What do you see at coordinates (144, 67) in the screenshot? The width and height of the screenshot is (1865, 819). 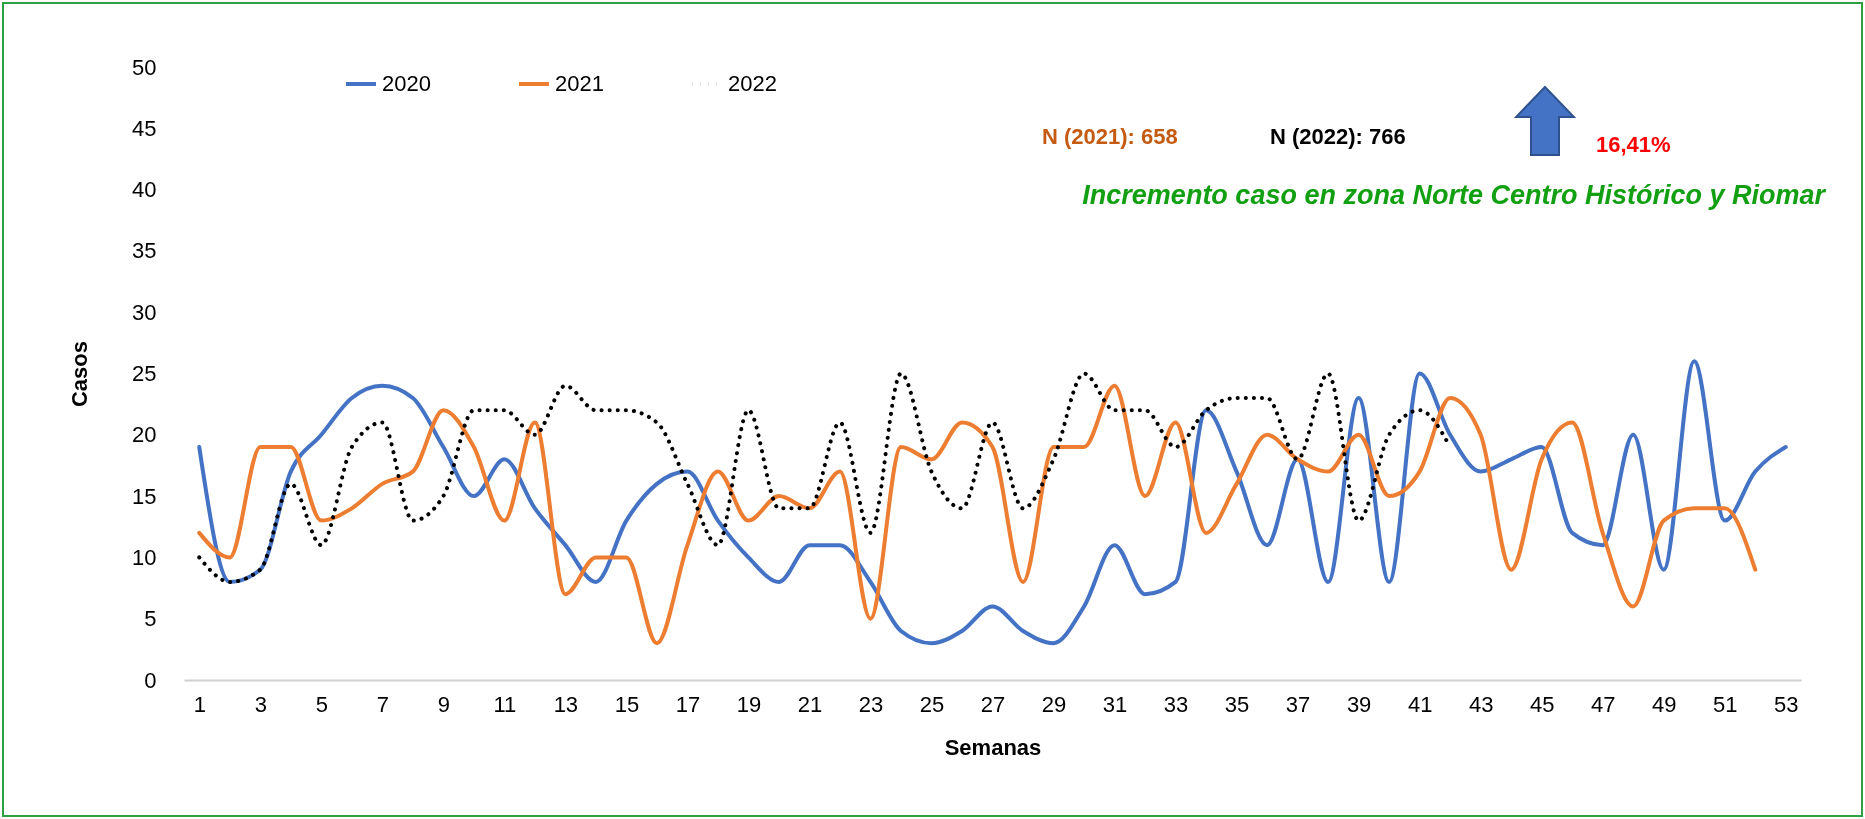 I see `y-tick-label: 50` at bounding box center [144, 67].